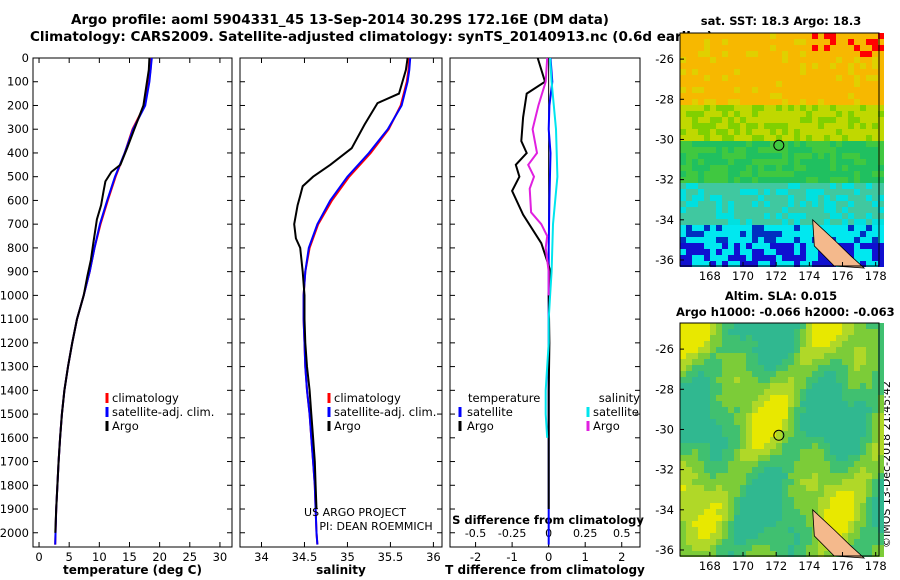  I want to click on y-tick-label: 1200, so click(14, 343).